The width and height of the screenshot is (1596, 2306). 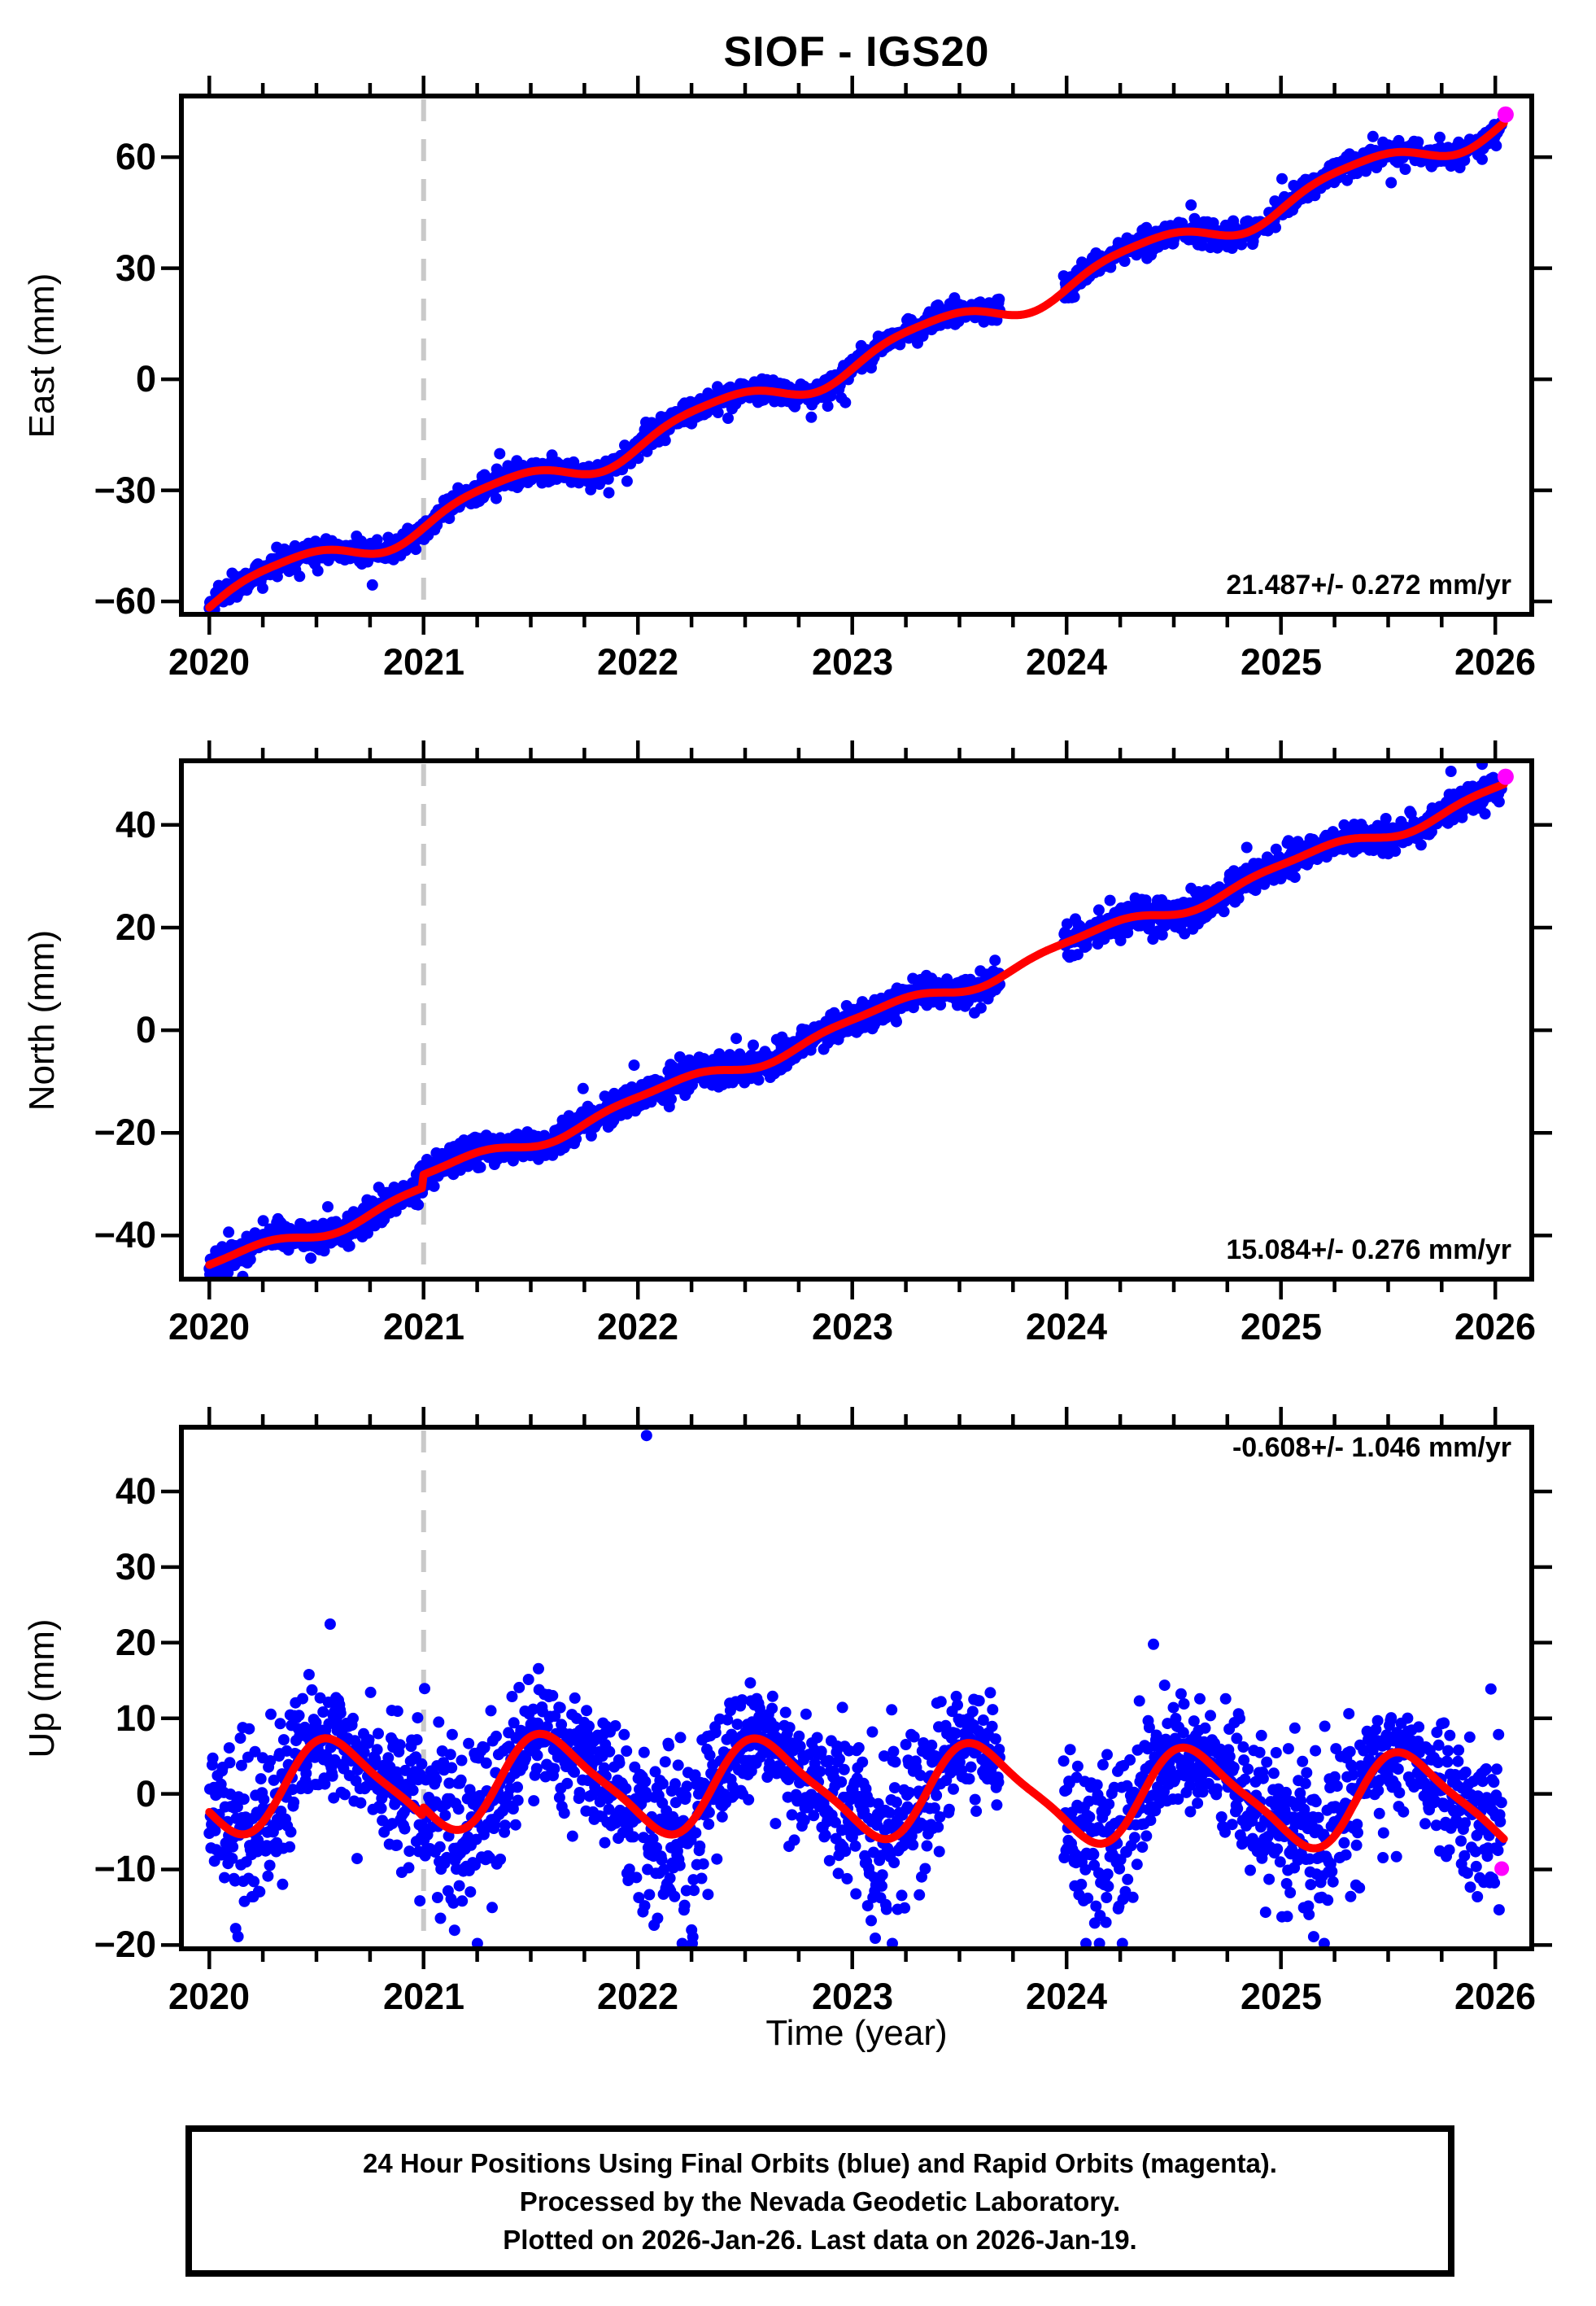 I want to click on page-title: SIOF - IGS20, so click(x=856, y=52).